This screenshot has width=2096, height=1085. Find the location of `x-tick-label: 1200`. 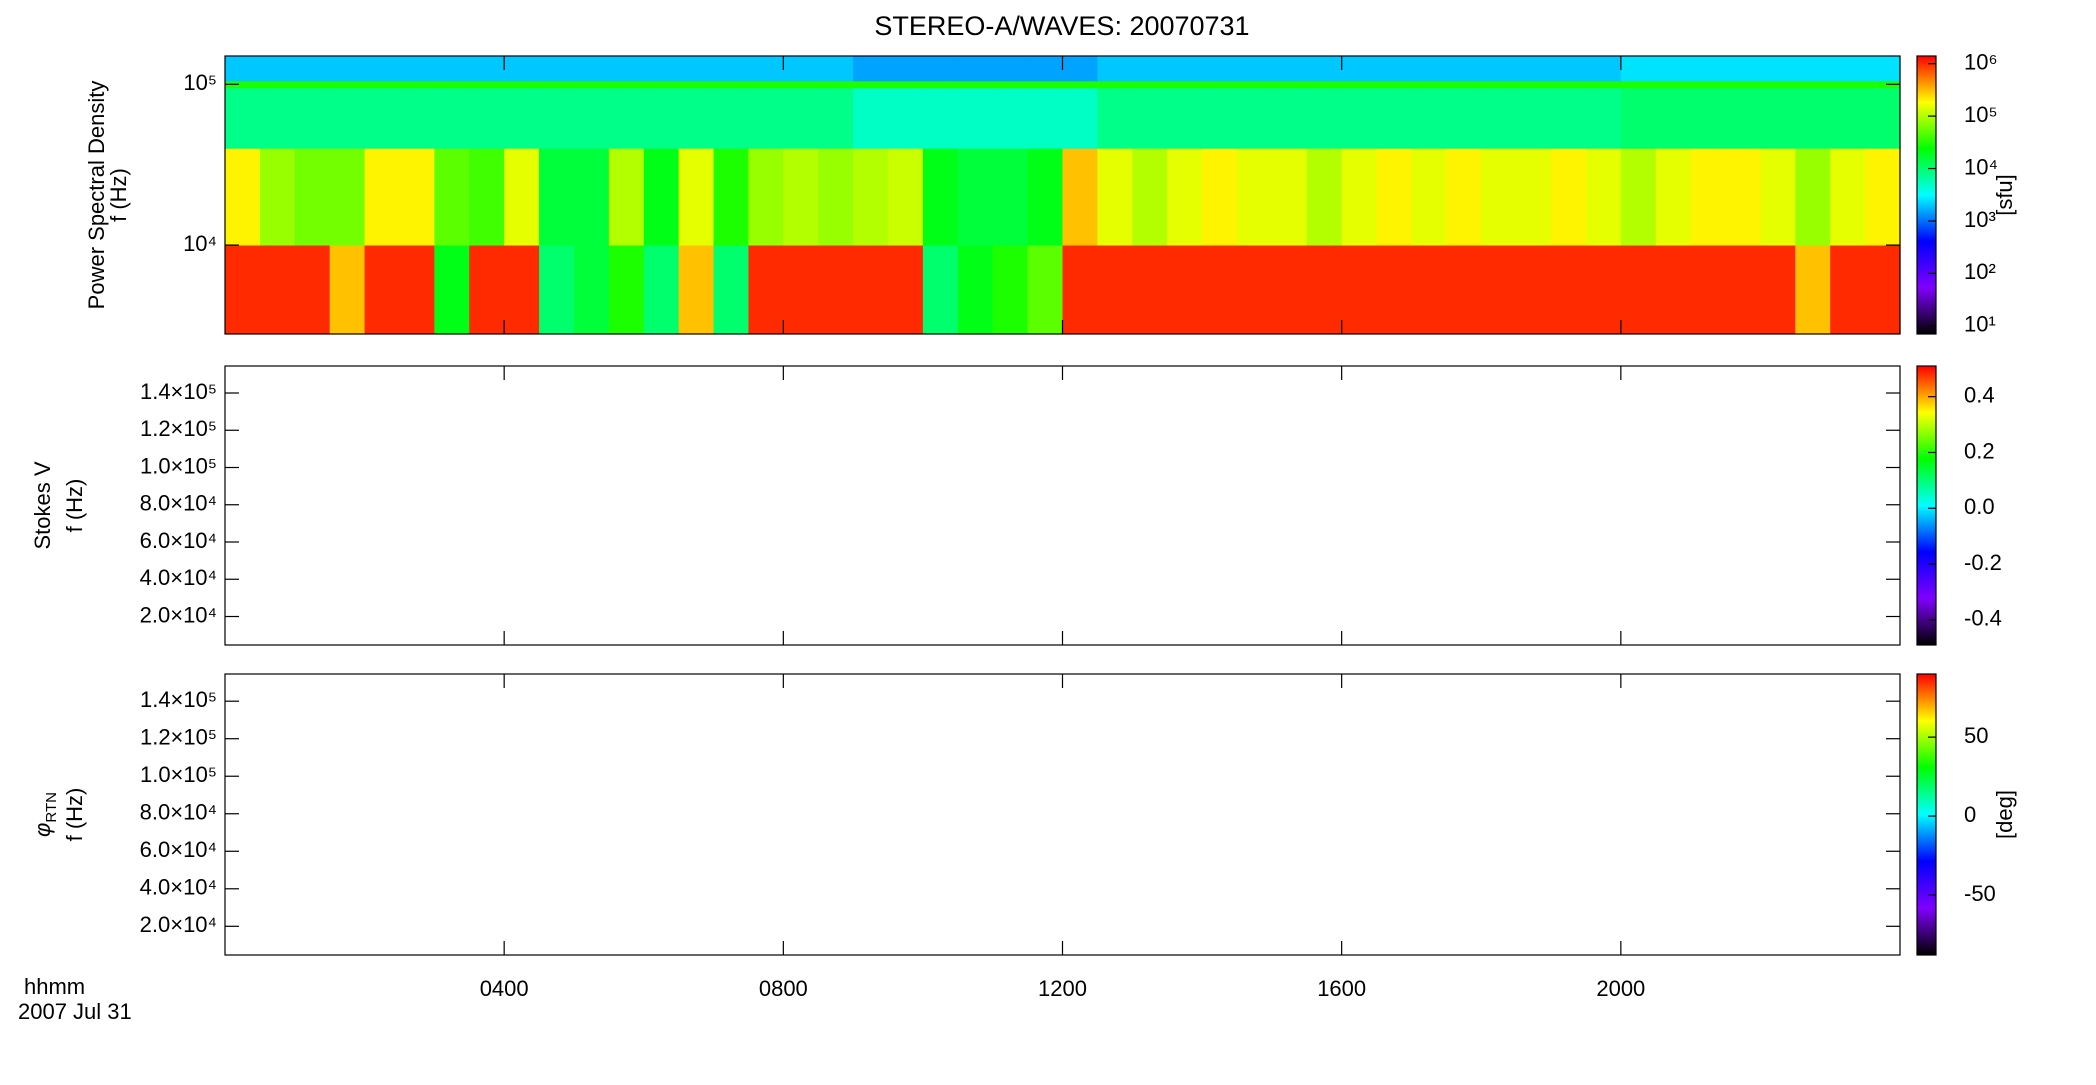

x-tick-label: 1200 is located at coordinates (1062, 988).